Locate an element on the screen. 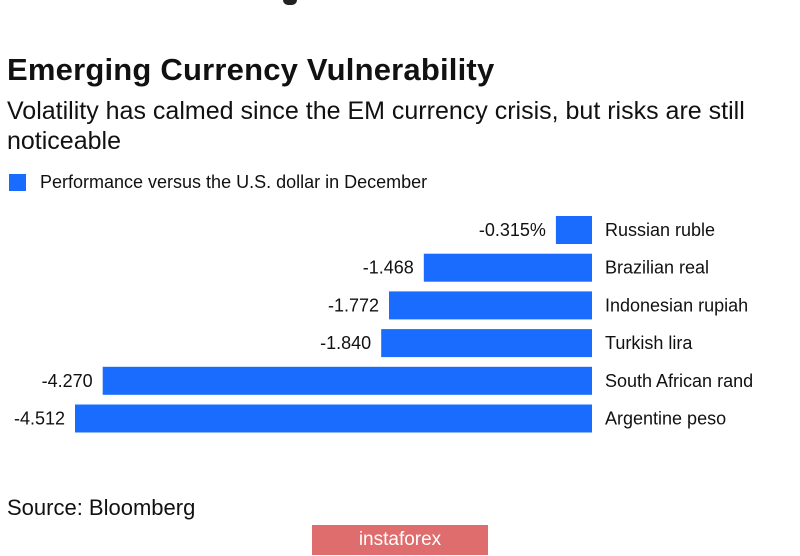  bar-argentine-peso is located at coordinates (333, 418).